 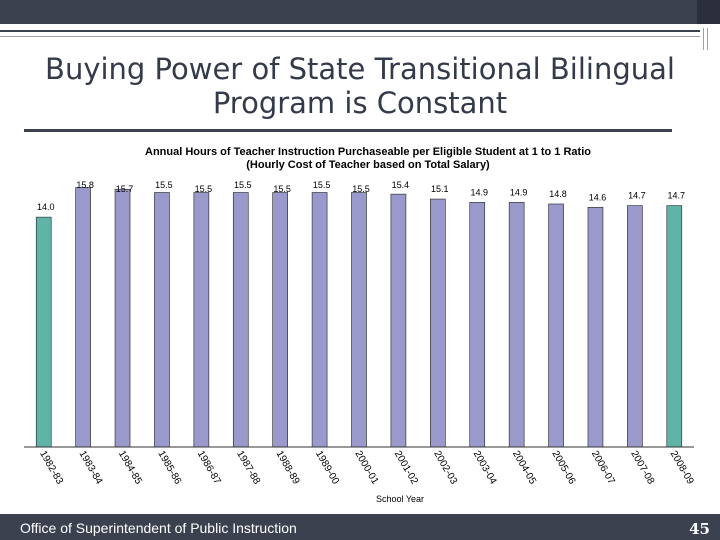 What do you see at coordinates (708, 12) in the screenshot?
I see `top-bar-accent` at bounding box center [708, 12].